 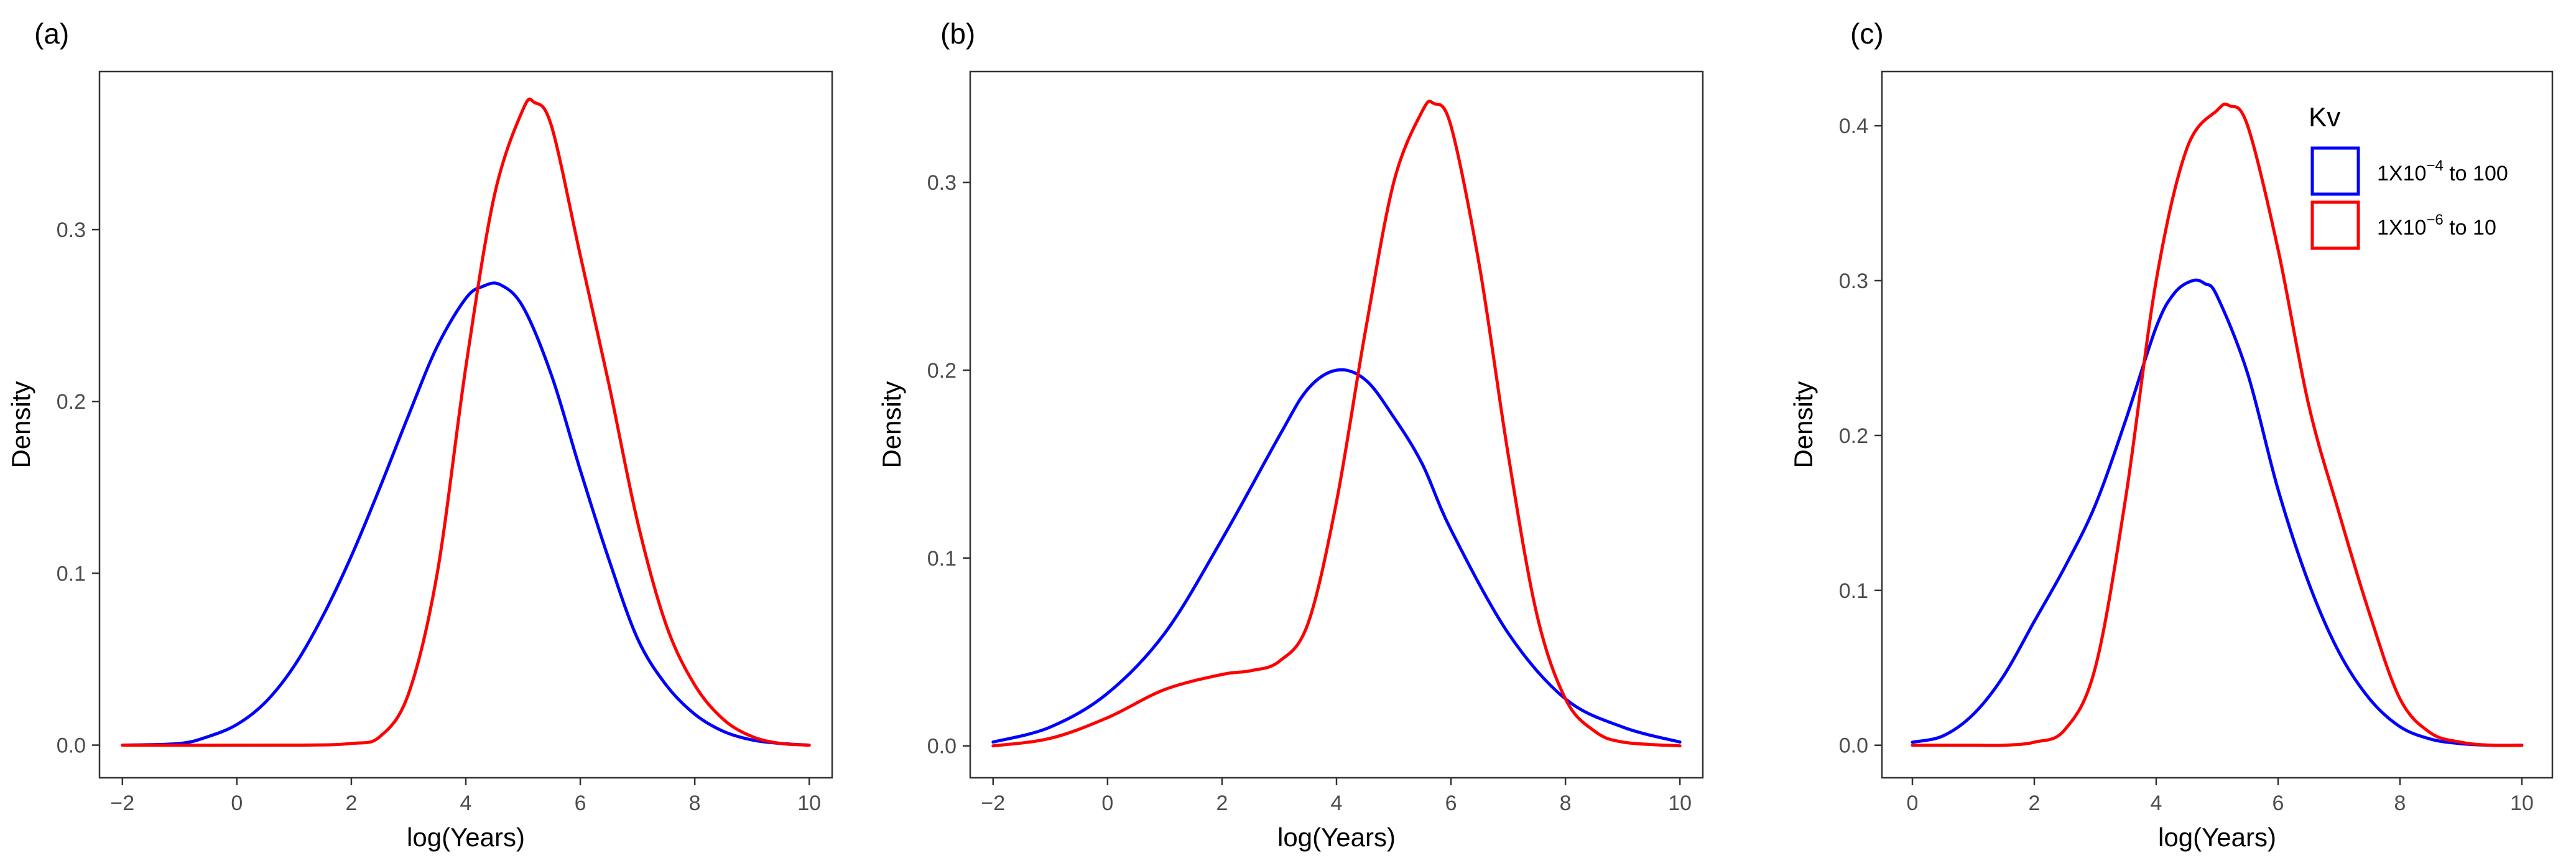 What do you see at coordinates (942, 371) in the screenshot?
I see `y-tick-label-b-2: 0.2` at bounding box center [942, 371].